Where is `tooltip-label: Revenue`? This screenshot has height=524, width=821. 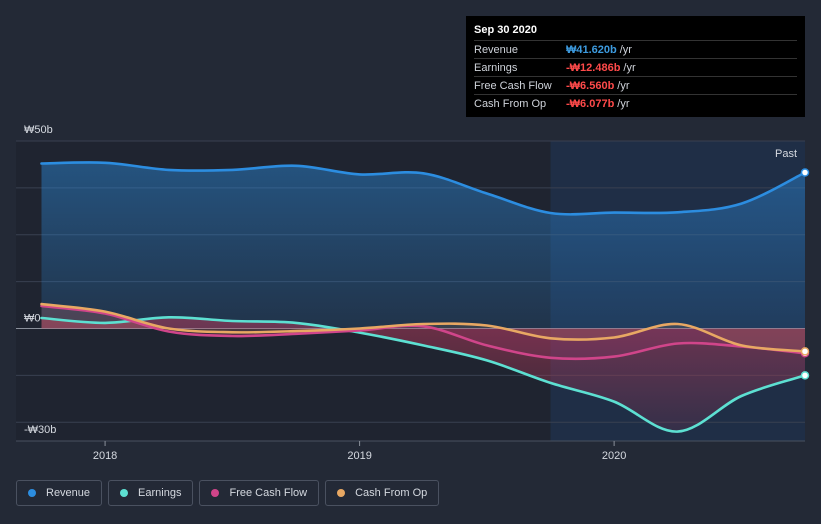
tooltip-label: Revenue is located at coordinates (496, 49).